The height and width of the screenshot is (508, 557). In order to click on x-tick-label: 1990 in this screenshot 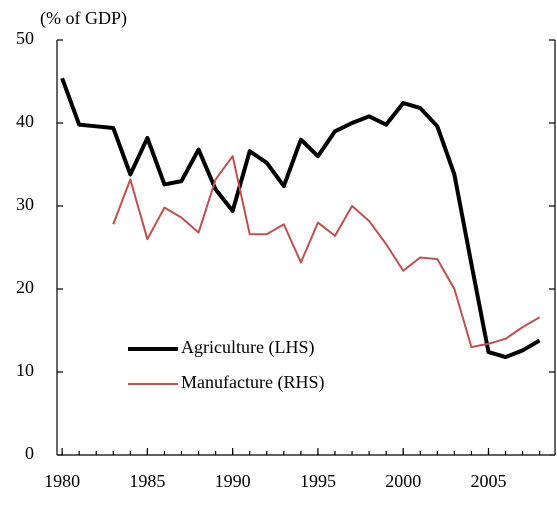, I will do `click(233, 481)`.